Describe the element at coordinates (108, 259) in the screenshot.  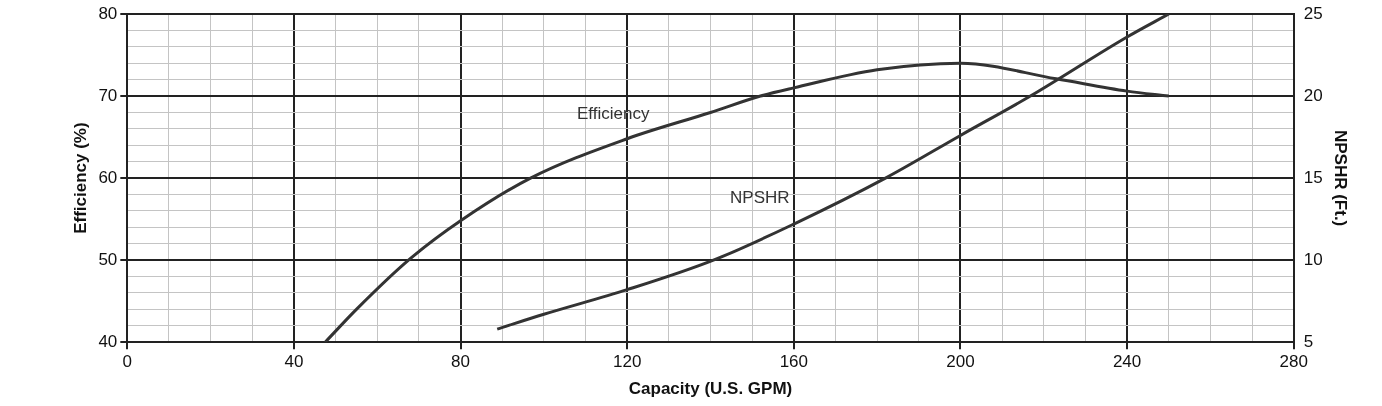
I see `y-tick-label: 50` at that location.